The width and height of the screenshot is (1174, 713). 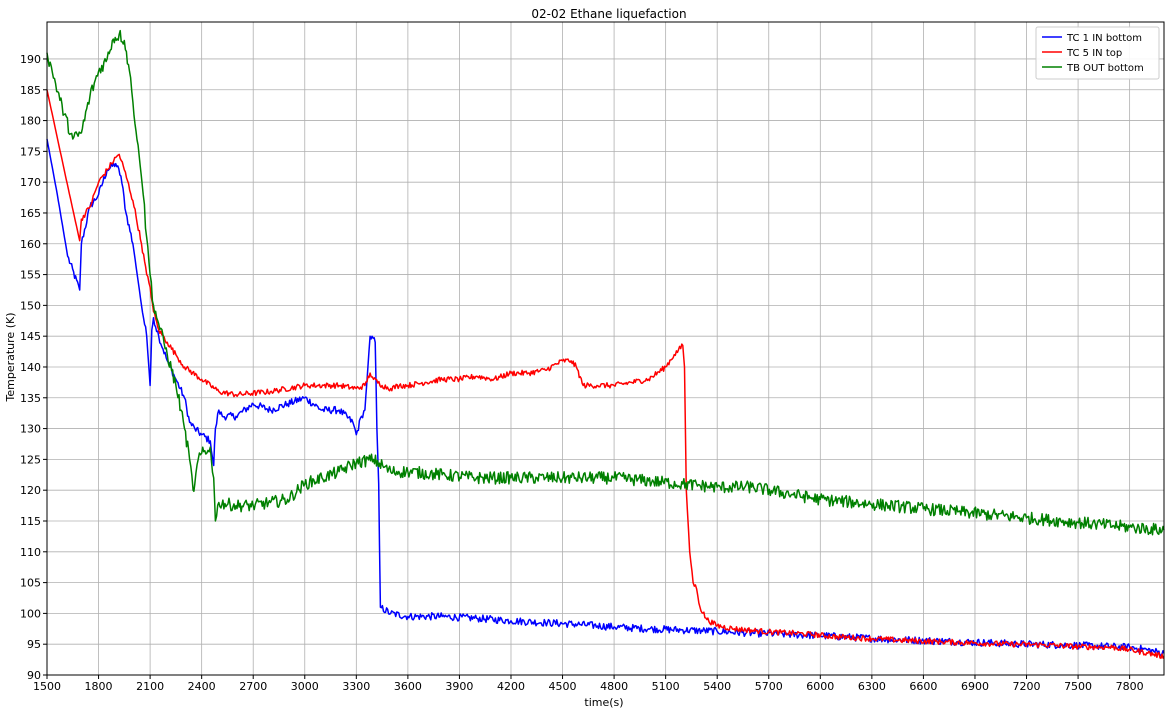 I want to click on y-tick-label: 115, so click(x=30, y=521).